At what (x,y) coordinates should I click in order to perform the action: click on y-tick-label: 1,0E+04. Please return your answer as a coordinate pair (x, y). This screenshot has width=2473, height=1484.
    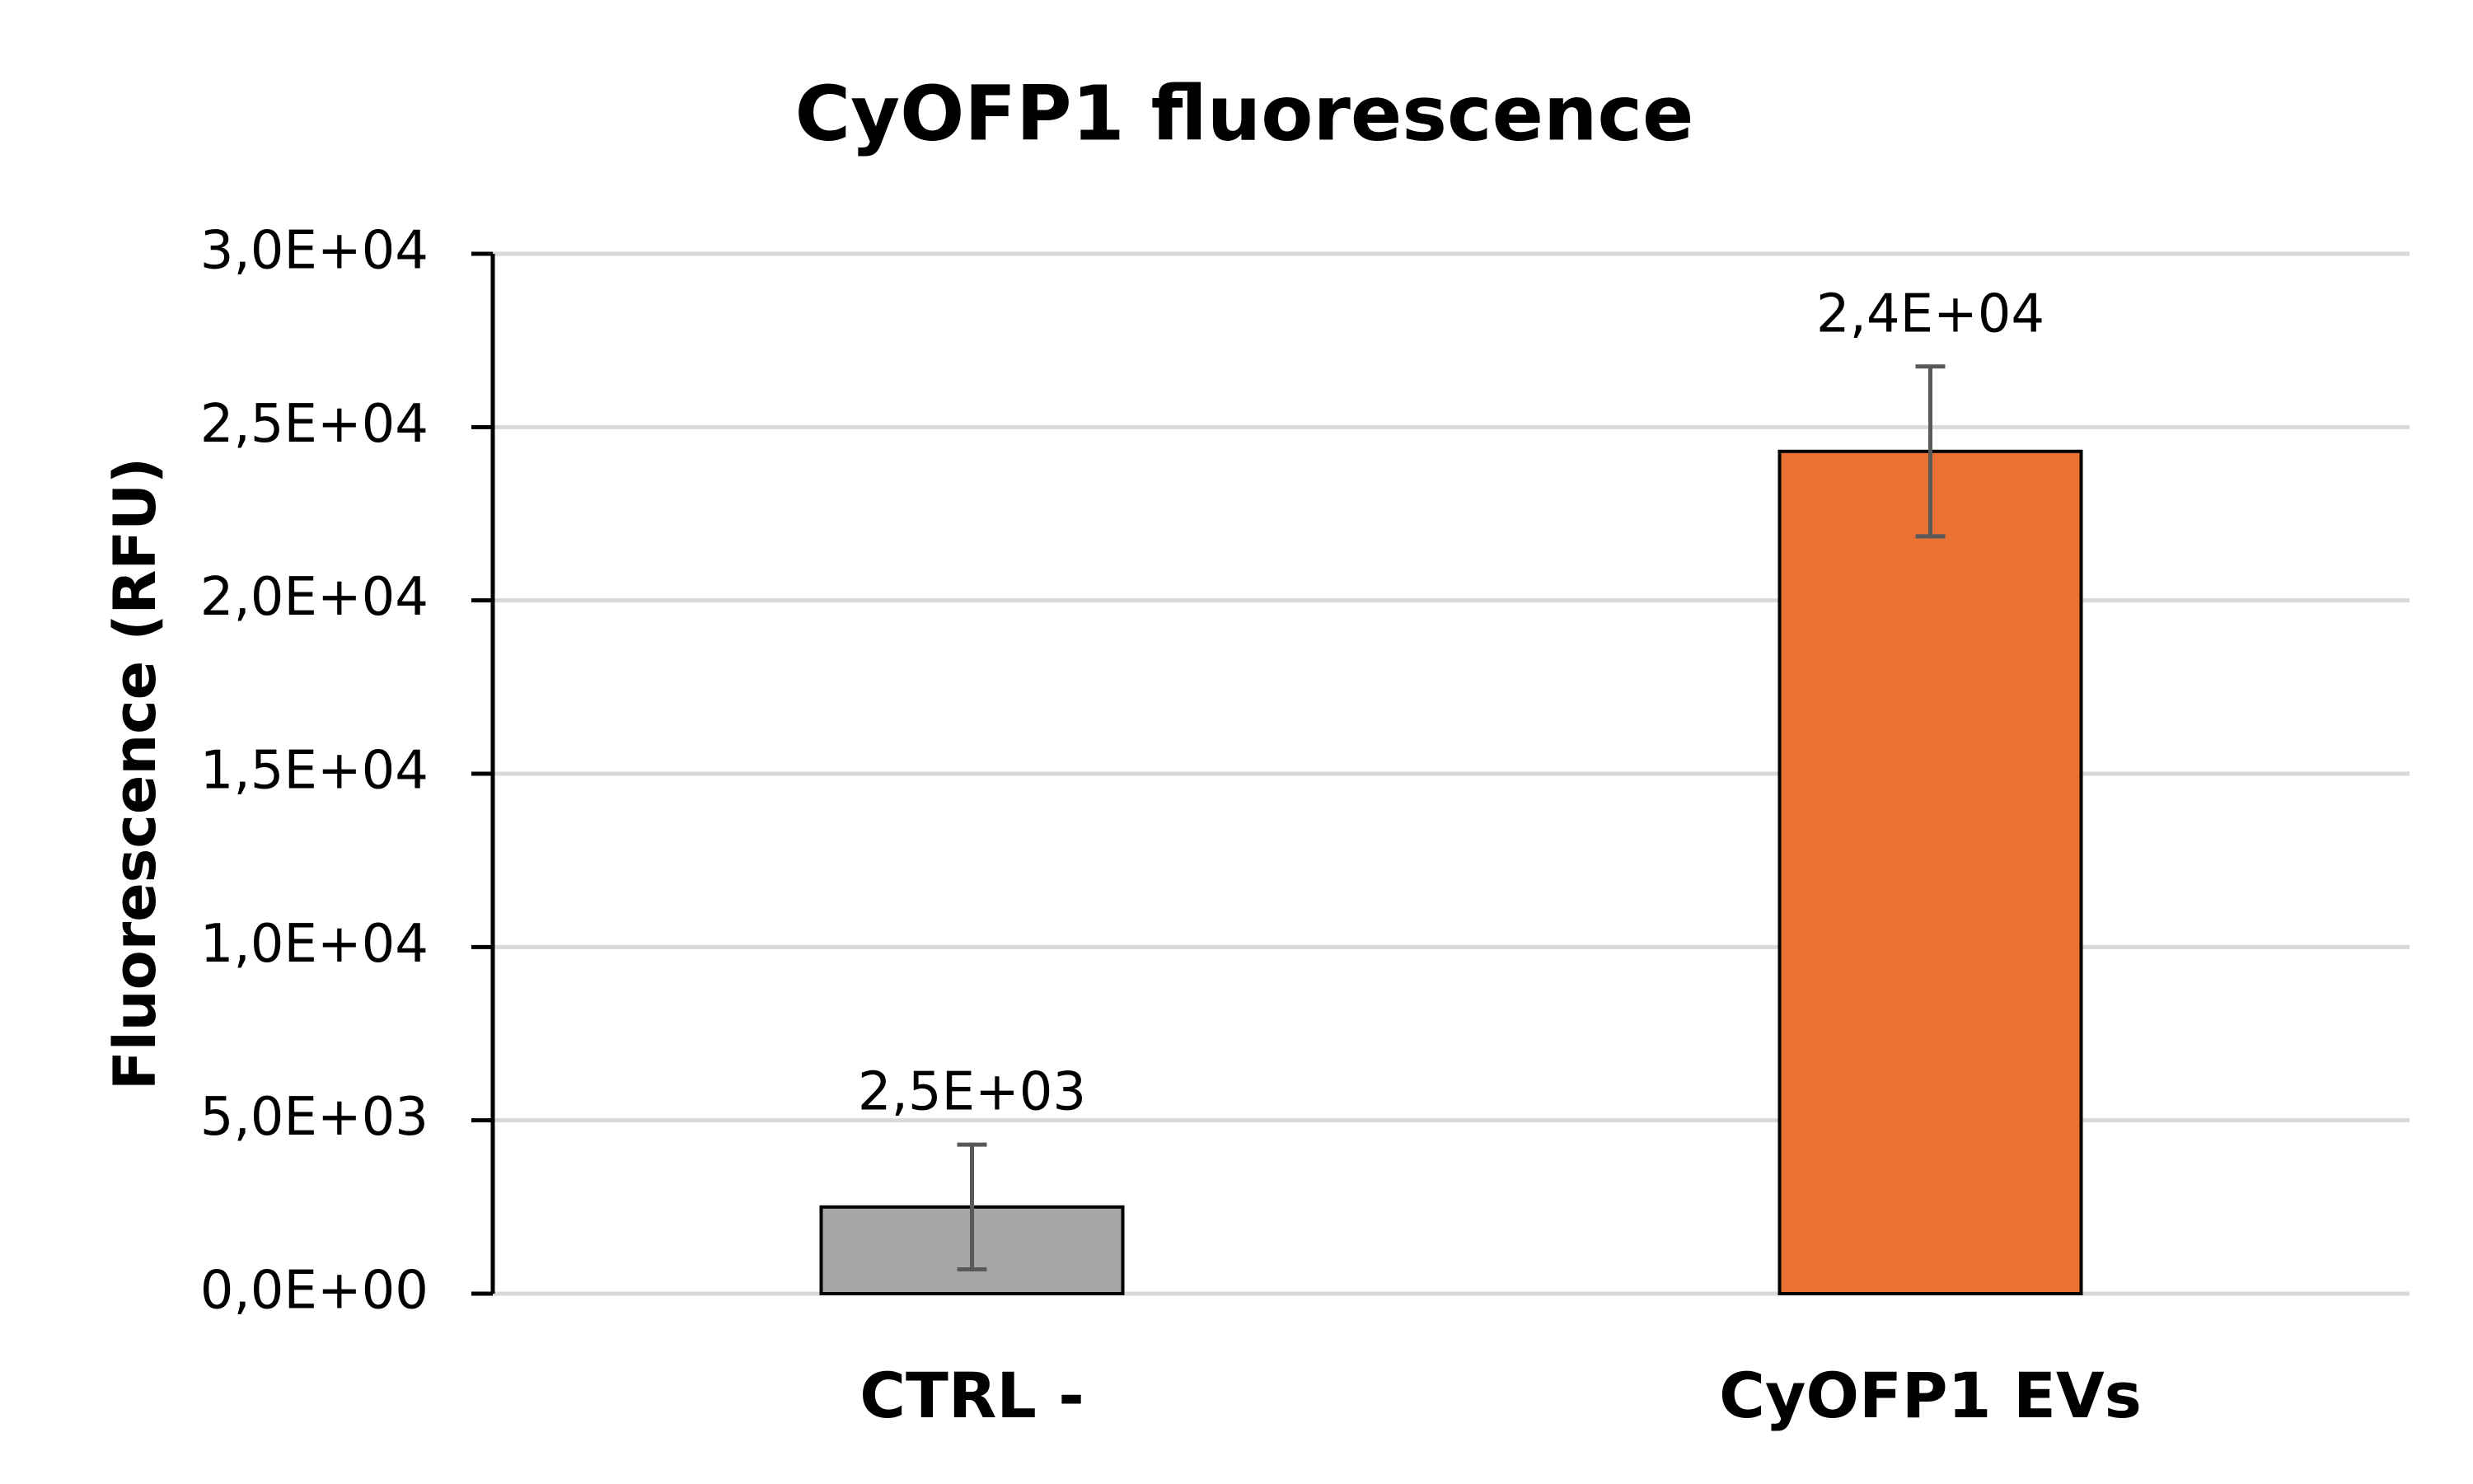
    Looking at the image, I should click on (315, 945).